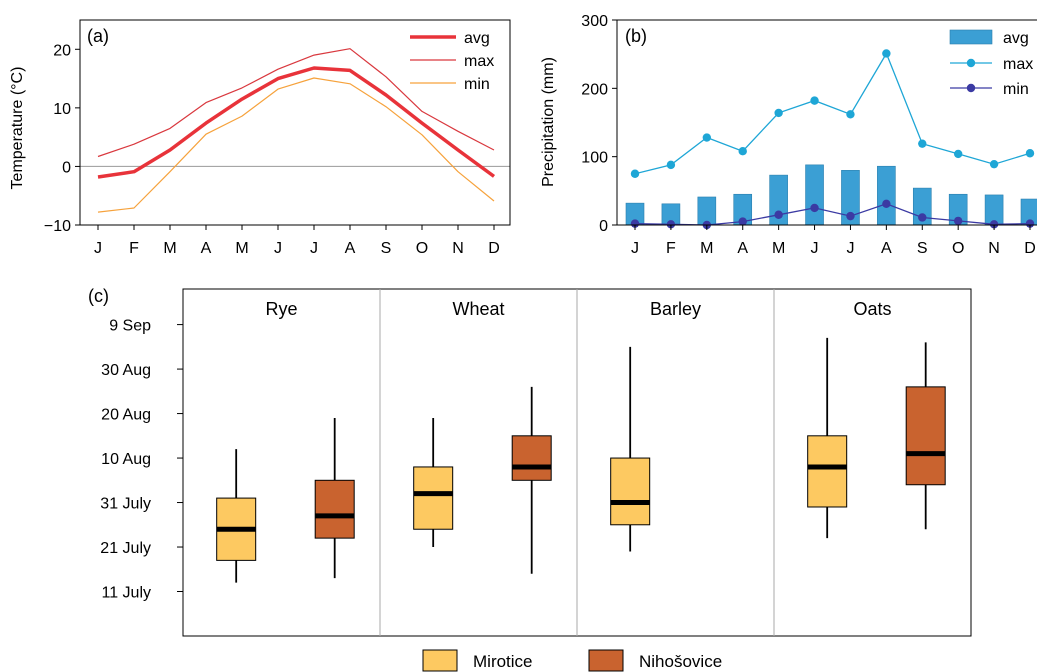  I want to click on panel-a-series, so click(296, 130).